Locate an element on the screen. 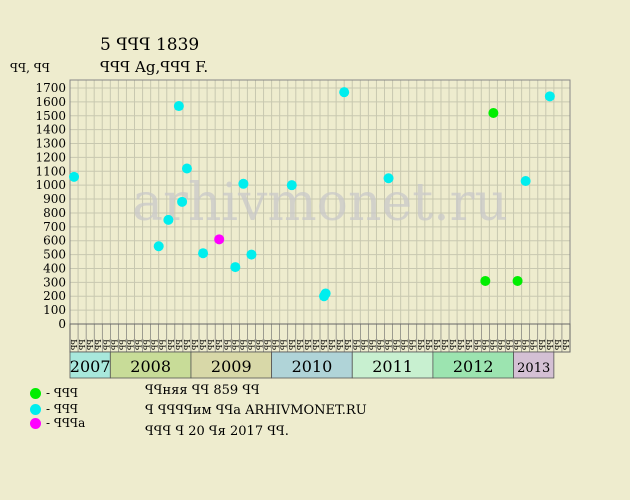  year-label: 2011 is located at coordinates (392, 366).